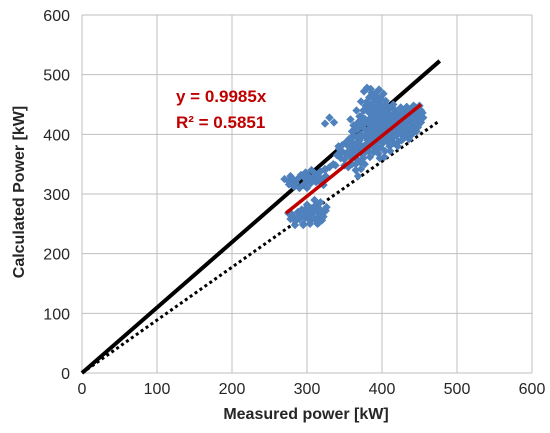  What do you see at coordinates (56, 135) in the screenshot?
I see `y-tick-label: 400` at bounding box center [56, 135].